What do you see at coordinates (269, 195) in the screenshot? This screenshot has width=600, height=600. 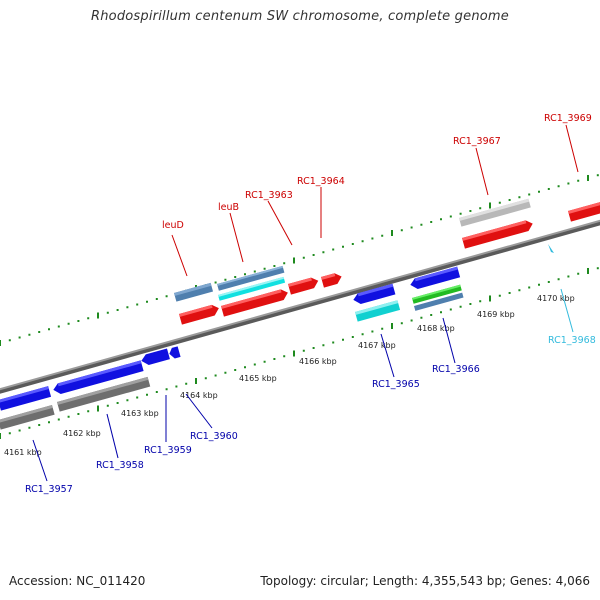 I see `gene-label-RC1_3963: RC1_3963` at bounding box center [269, 195].